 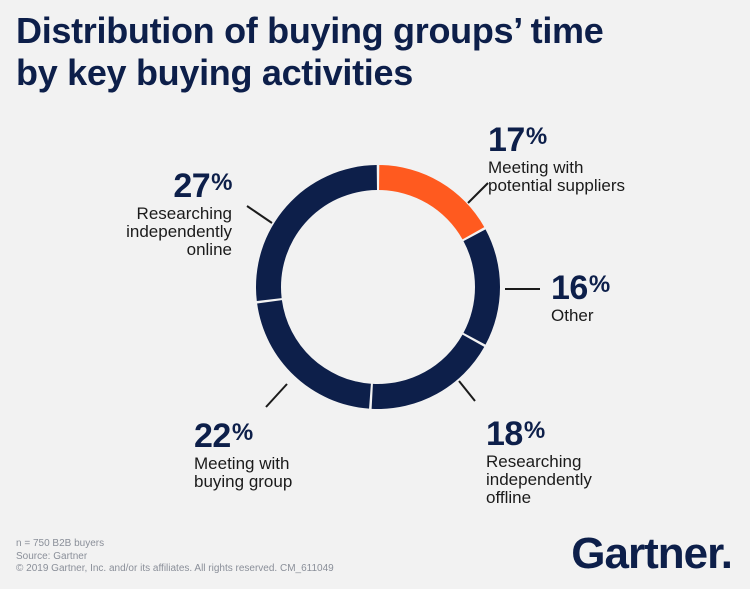 I want to click on source-note: Source: Gartner, so click(x=52, y=556).